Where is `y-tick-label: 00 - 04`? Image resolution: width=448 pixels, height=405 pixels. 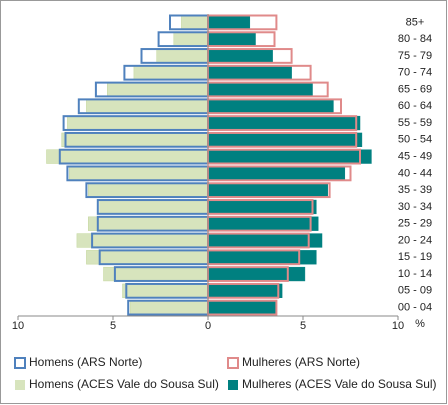 y-tick-label: 00 - 04 is located at coordinates (415, 308).